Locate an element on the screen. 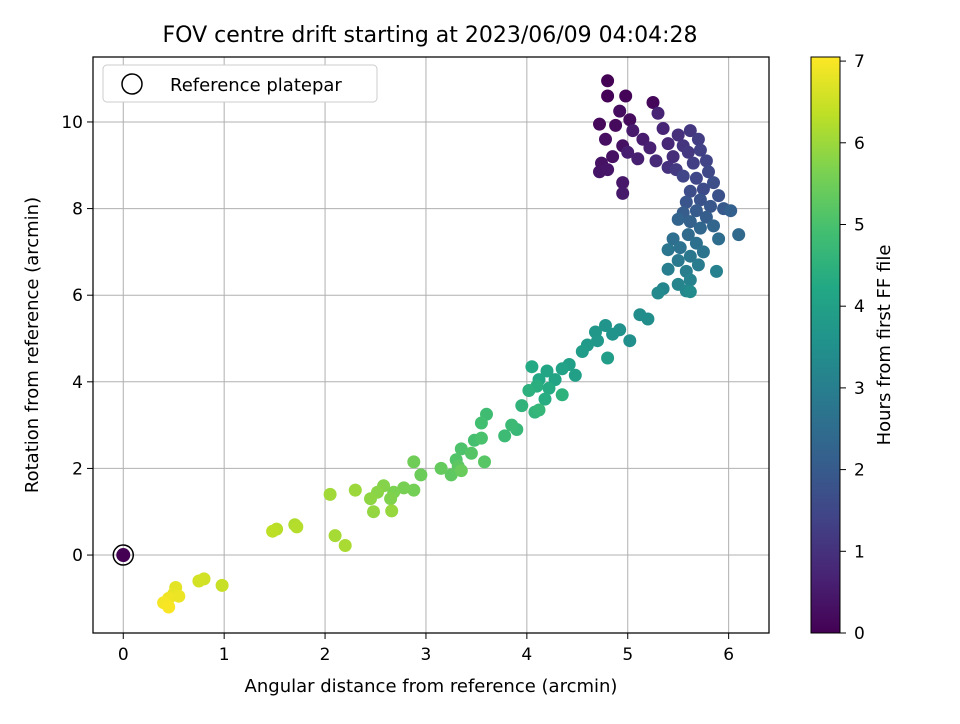  colorbar-label: Hours from first FF file is located at coordinates (884, 345).